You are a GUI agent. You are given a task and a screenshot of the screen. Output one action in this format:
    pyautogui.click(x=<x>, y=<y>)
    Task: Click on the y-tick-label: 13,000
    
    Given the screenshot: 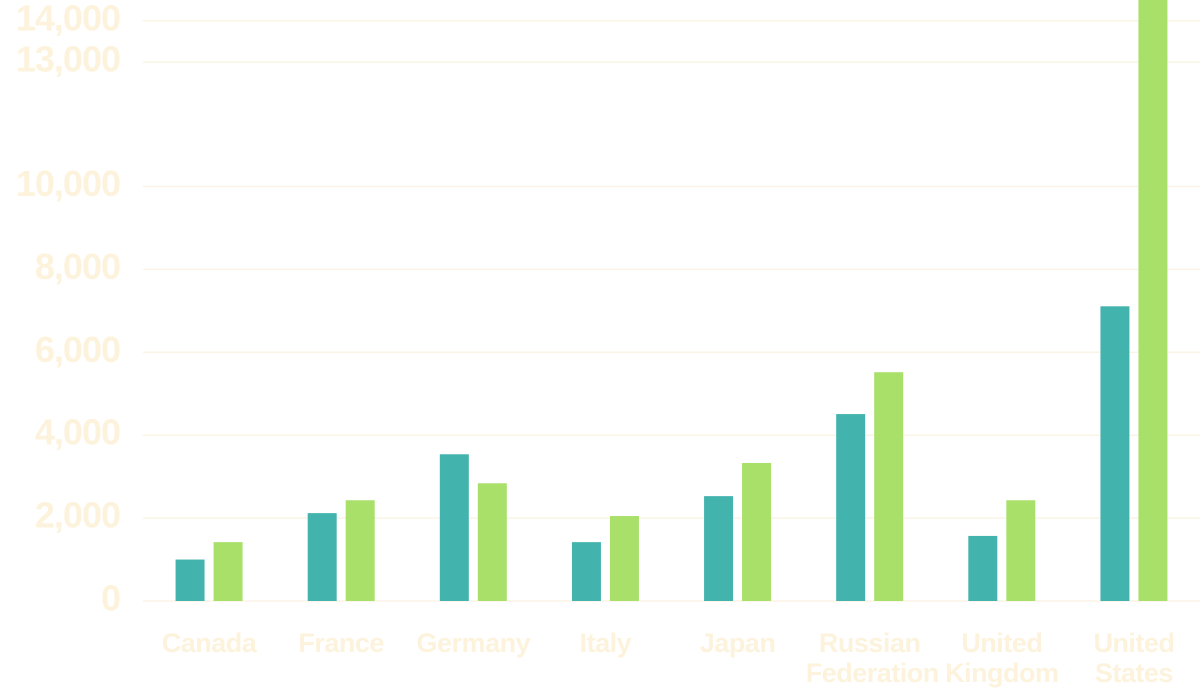 What is the action you would take?
    pyautogui.click(x=68, y=59)
    